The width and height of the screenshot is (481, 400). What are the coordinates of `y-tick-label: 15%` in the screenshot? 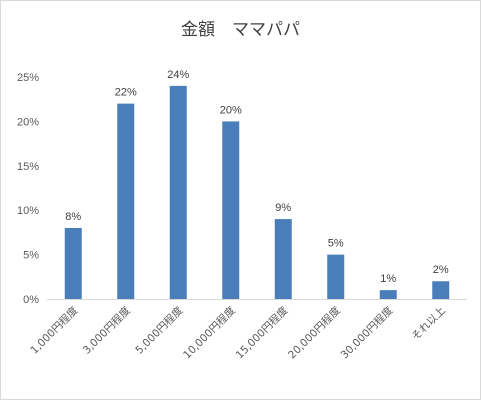 It's located at (28, 167).